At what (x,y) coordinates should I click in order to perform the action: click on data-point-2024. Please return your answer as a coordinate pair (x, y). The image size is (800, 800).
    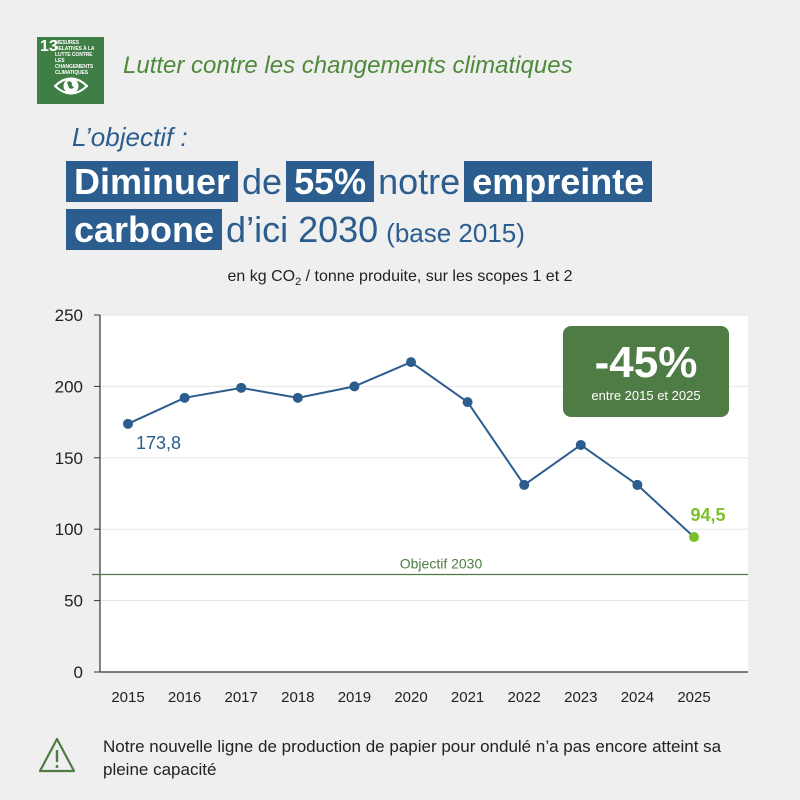
    Looking at the image, I should click on (637, 484).